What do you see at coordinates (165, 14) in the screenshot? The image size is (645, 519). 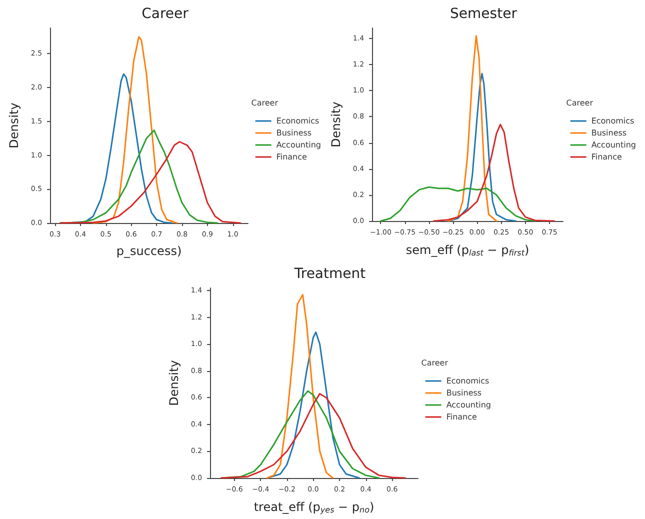 I see `chart-title: Career` at bounding box center [165, 14].